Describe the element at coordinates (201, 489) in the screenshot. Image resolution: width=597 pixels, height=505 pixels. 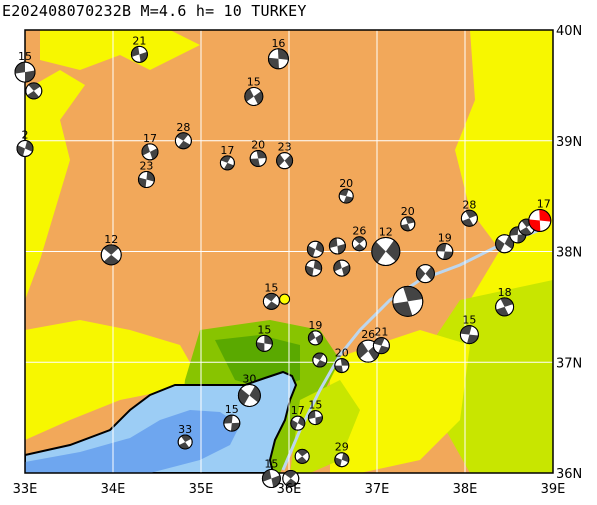
I see `longitude-label: 35E` at that location.